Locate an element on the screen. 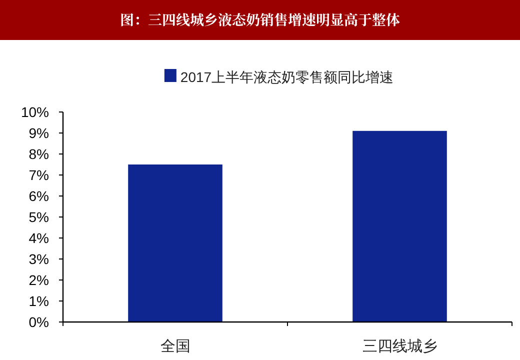 This screenshot has height=360, width=520. chart-title: 图：三四线城乡液态奶销售增速明显高于整体 is located at coordinates (260, 20).